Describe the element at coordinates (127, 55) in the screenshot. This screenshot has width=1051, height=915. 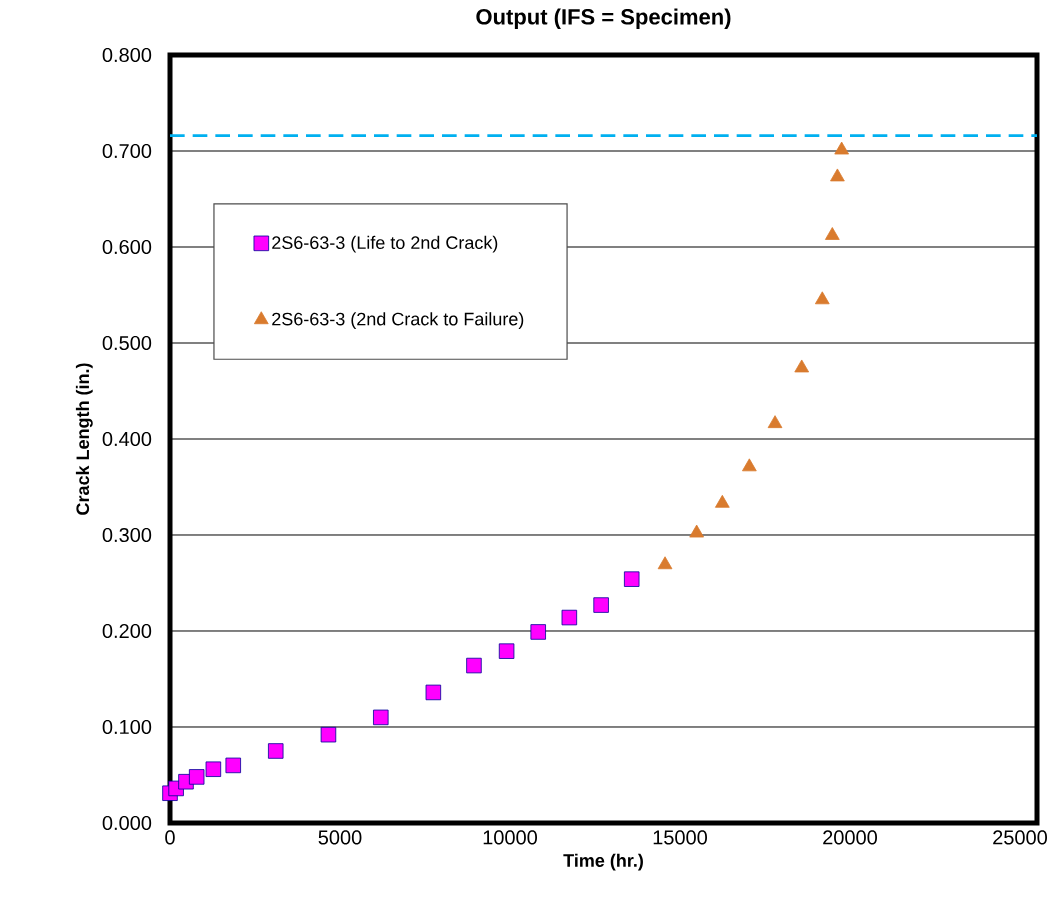
I see `y-tick-label: 0.800` at that location.